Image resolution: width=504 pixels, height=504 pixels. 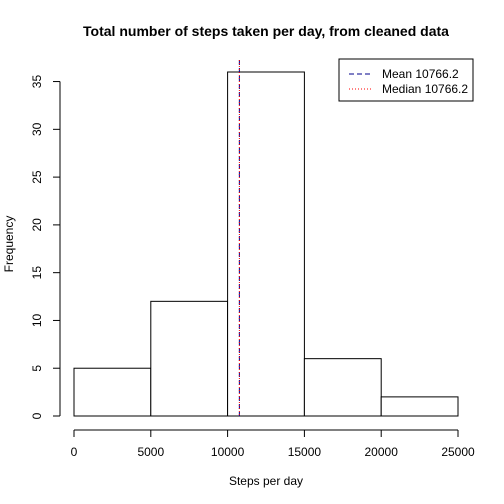 I want to click on x-tick-label-5: 25000, so click(x=458, y=452).